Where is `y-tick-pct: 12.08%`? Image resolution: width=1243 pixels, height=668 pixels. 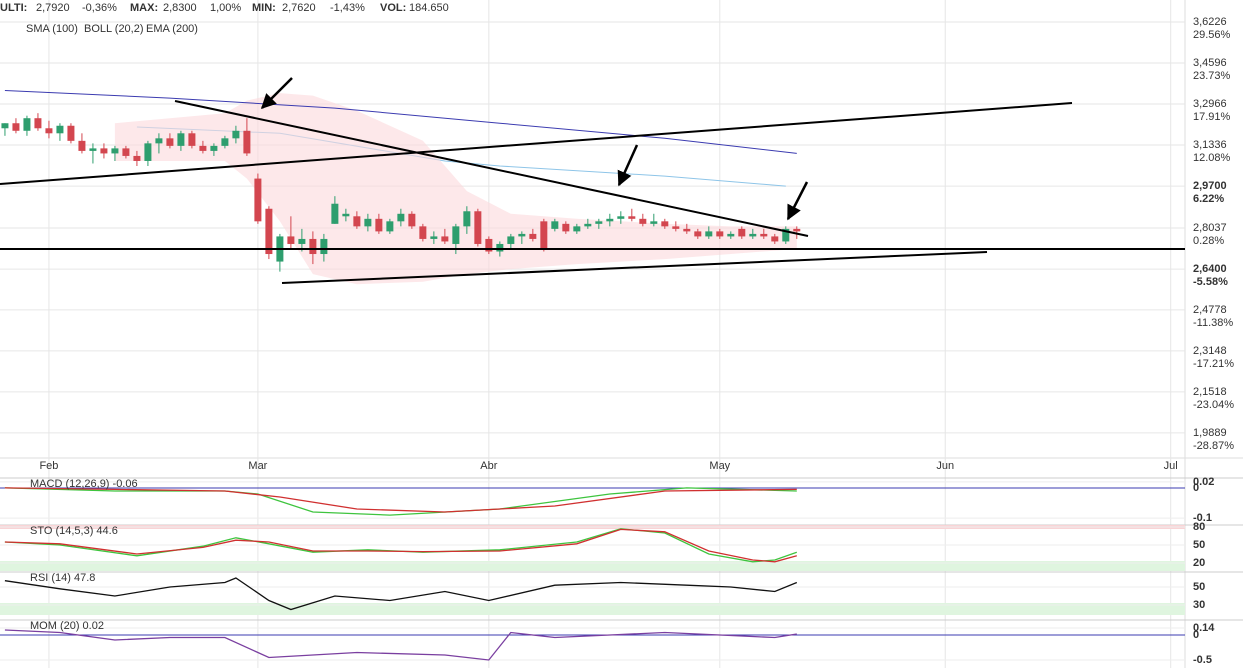 y-tick-pct: 12.08% is located at coordinates (1212, 158).